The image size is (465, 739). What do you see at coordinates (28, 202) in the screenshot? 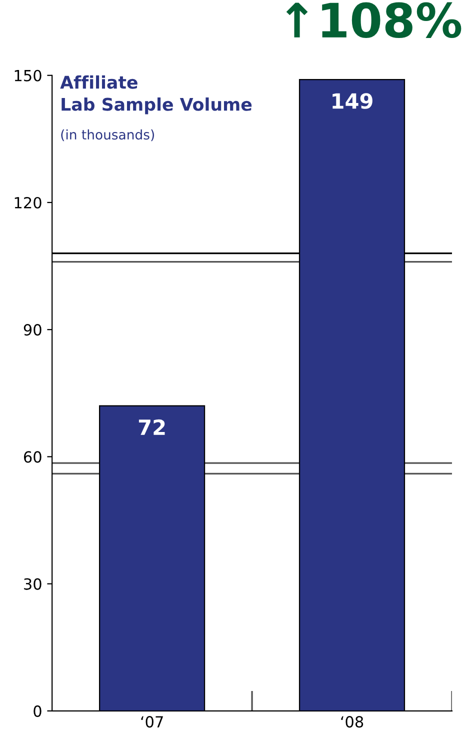
I see `y-tick-label: 120` at bounding box center [28, 202].